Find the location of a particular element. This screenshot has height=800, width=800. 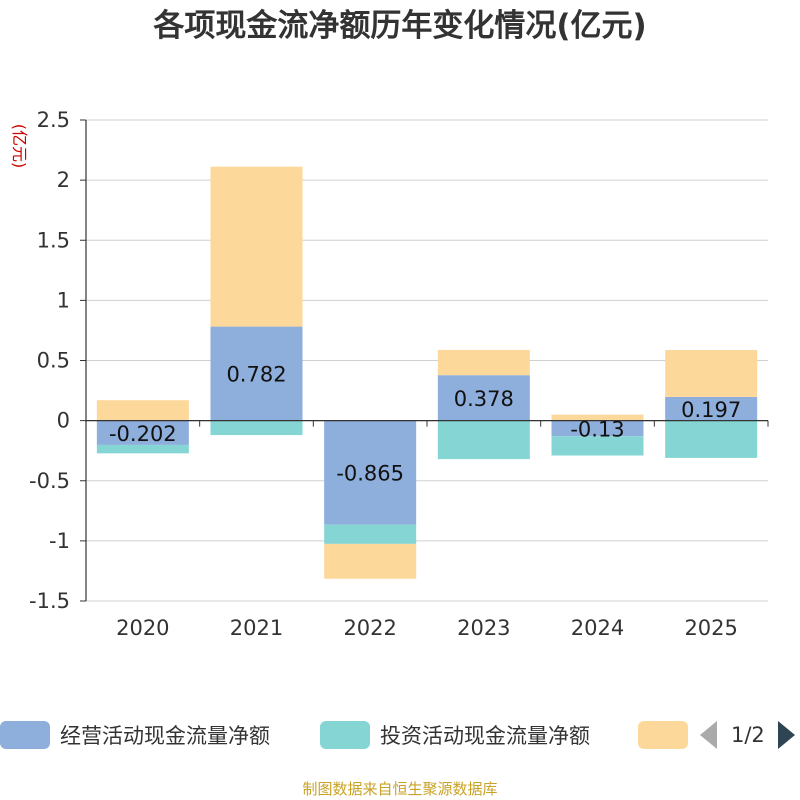

y-tick-label: 2 is located at coordinates (63, 180).